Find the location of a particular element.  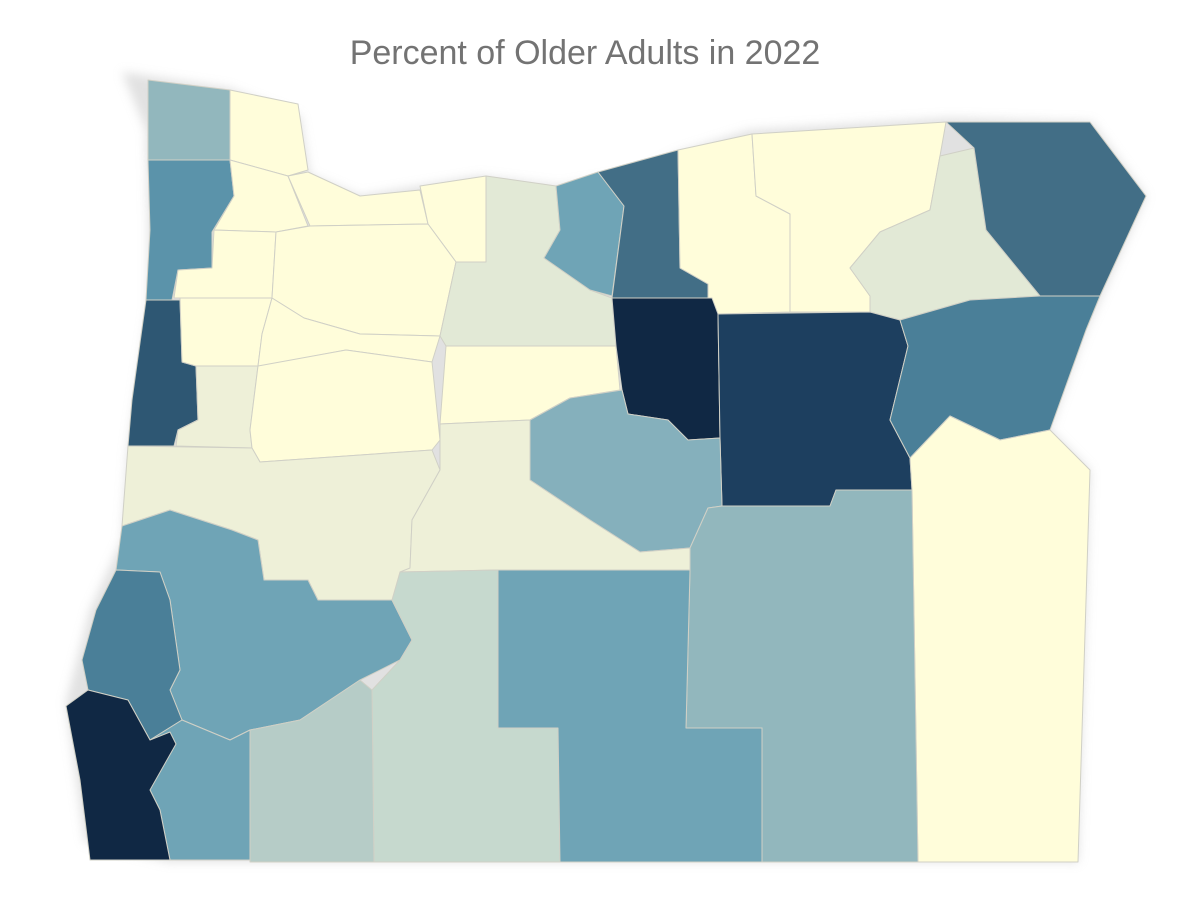

county-lake is located at coordinates (630, 716).